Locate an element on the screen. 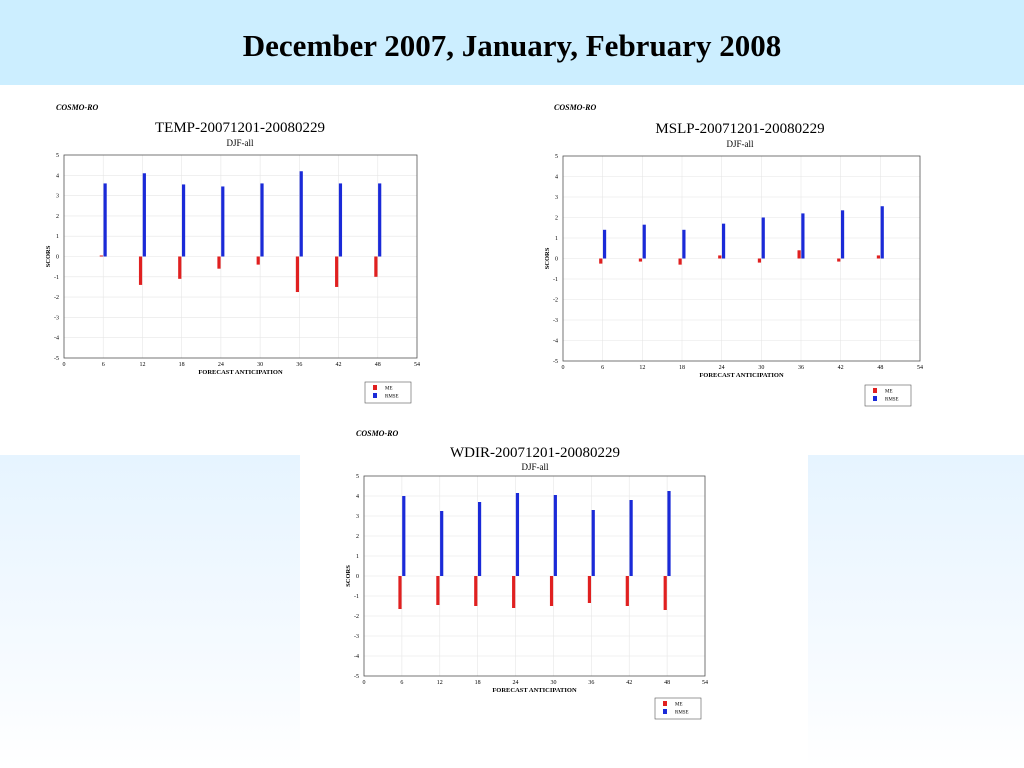 The width and height of the screenshot is (1024, 768). chart-title: MSLP-20071201-20080229 is located at coordinates (739, 129).